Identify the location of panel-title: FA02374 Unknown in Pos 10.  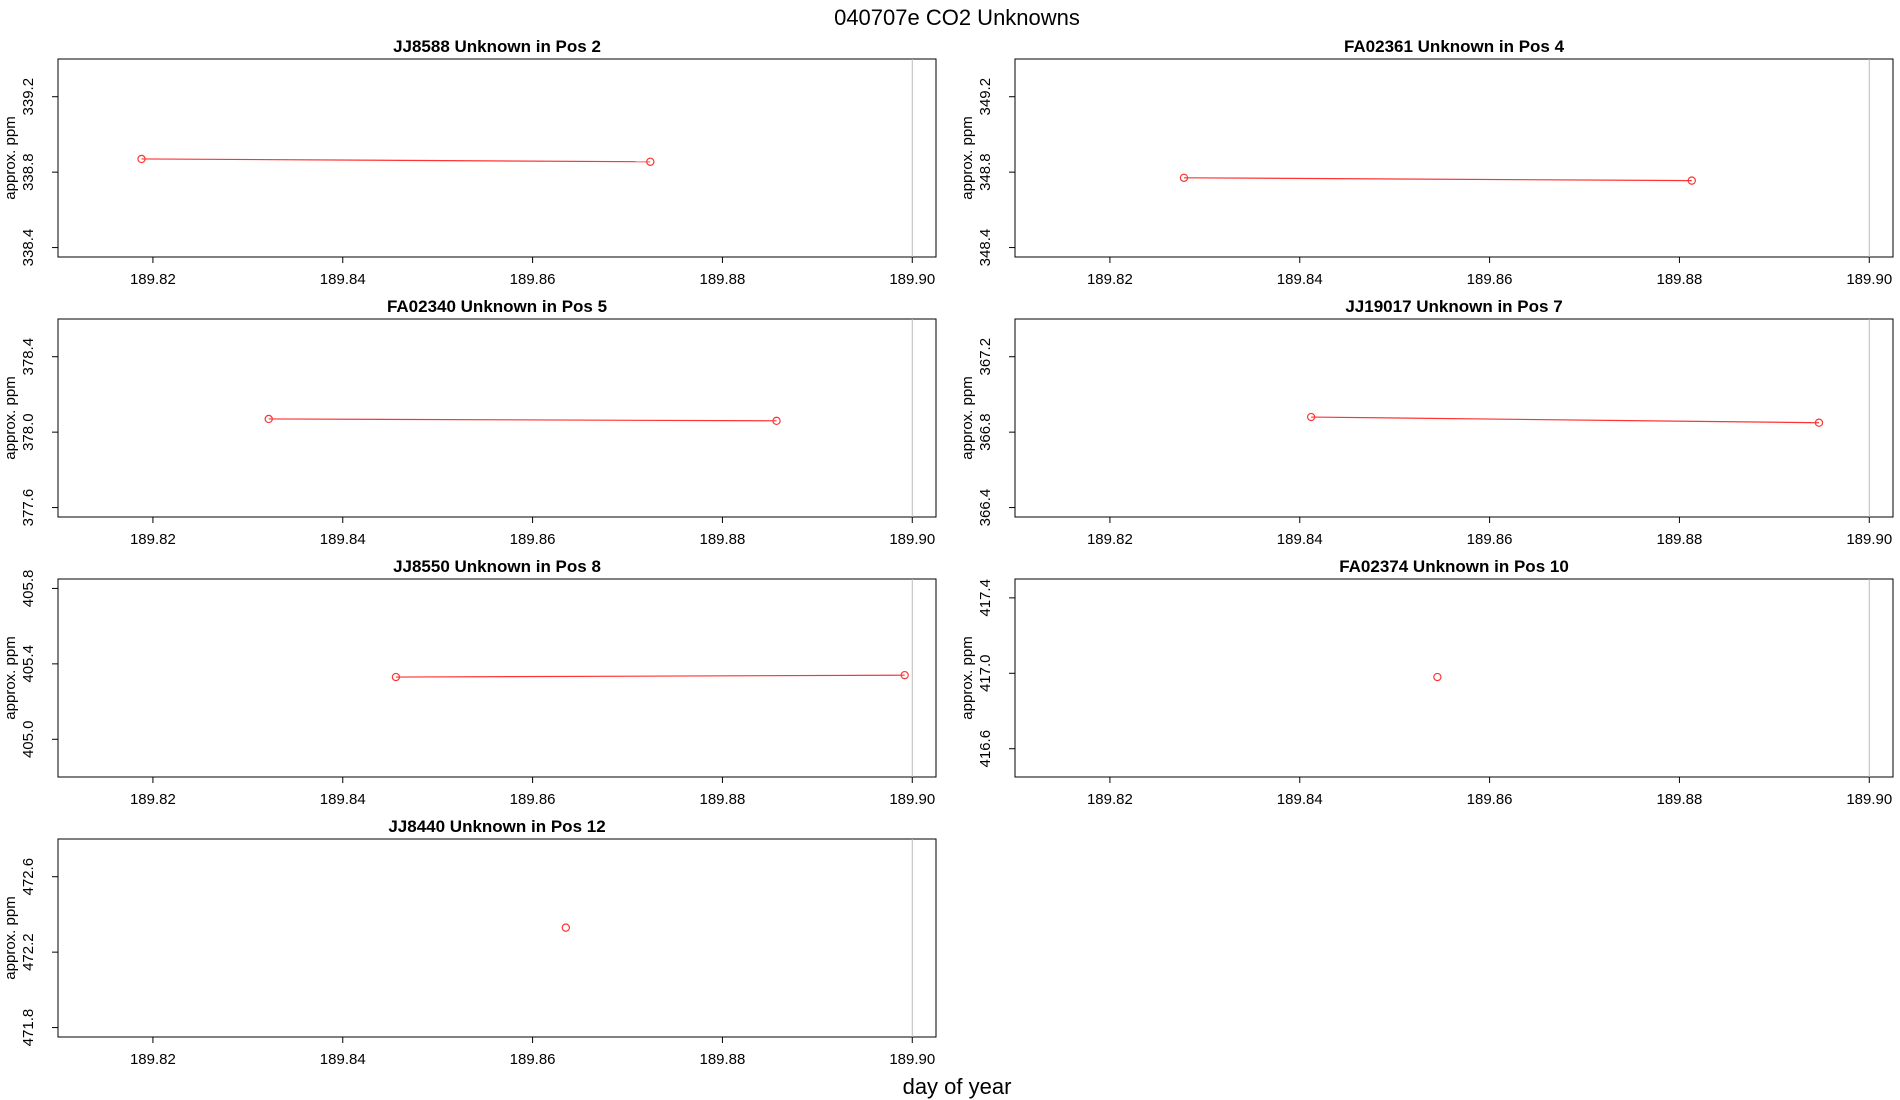
(1454, 566).